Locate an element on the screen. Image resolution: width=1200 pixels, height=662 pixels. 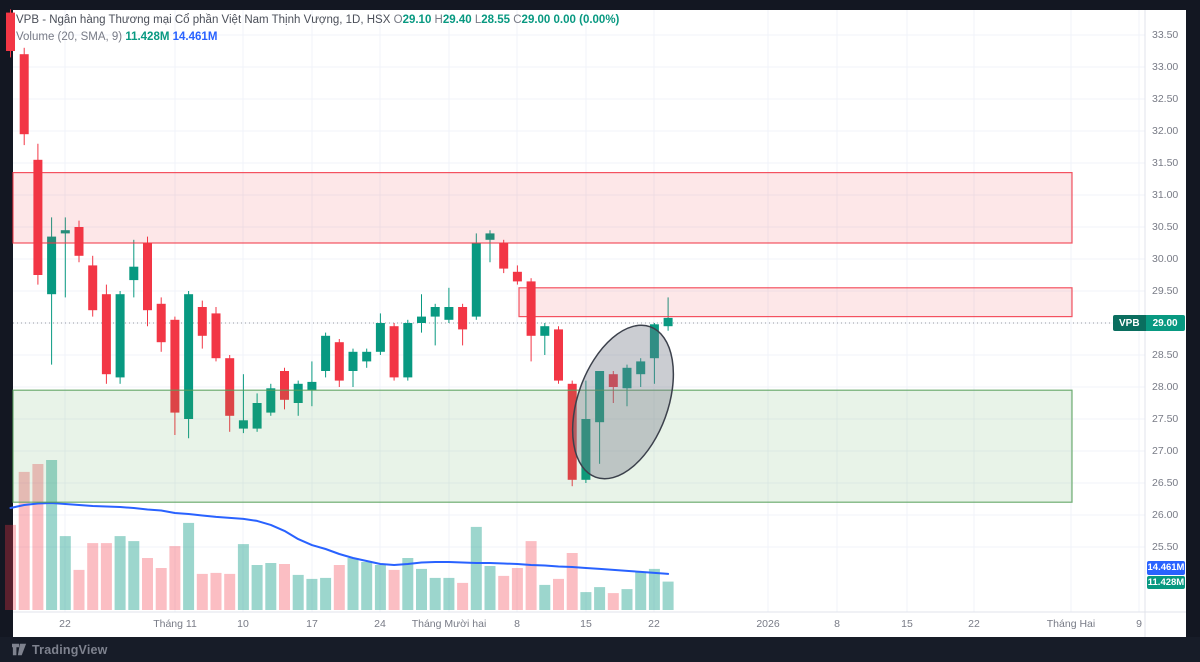
close-value: 29.00 is located at coordinates (536, 20).